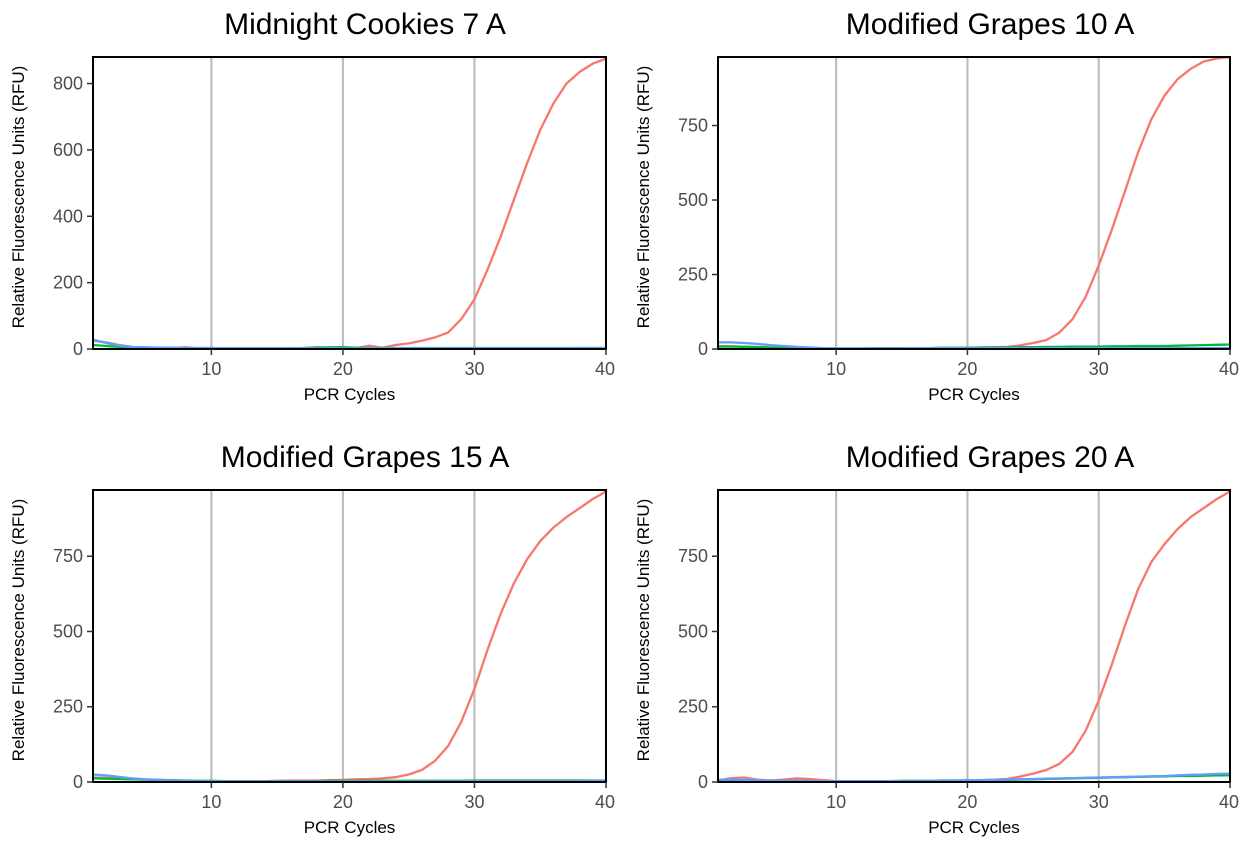  Describe the element at coordinates (365, 457) in the screenshot. I see `chart-title: Modified Grapes 15 A` at that location.